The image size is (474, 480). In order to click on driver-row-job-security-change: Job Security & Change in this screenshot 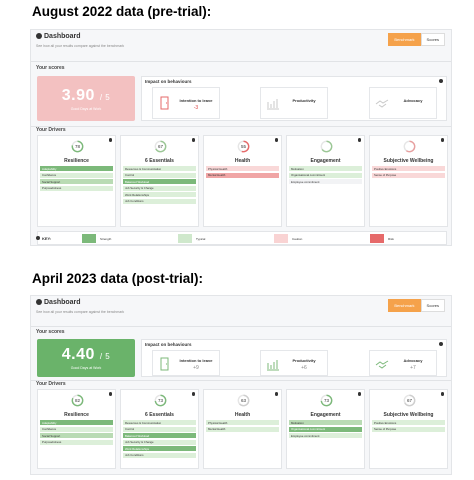, I will do `click(159, 188)`.